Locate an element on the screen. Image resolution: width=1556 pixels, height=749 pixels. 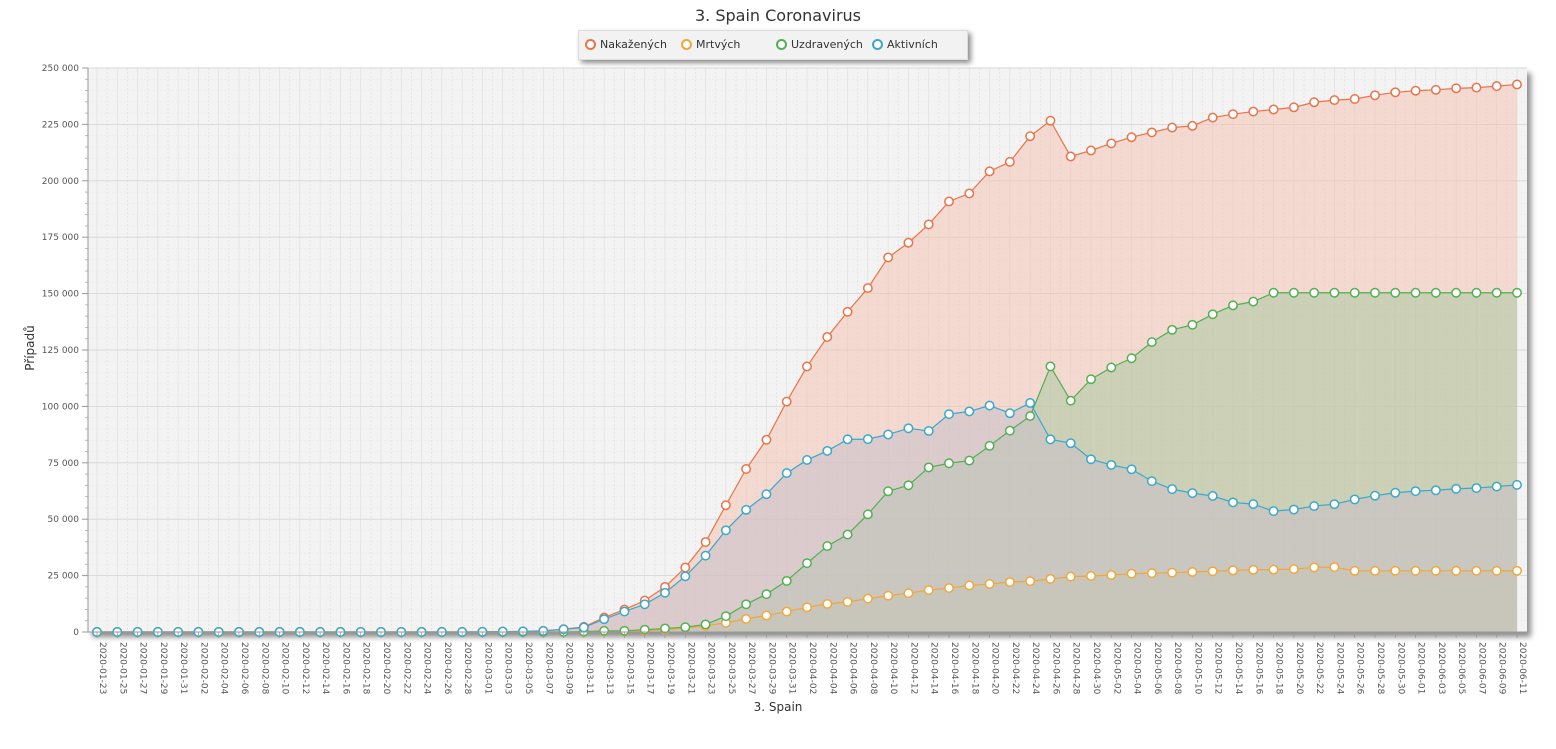
x-tick-label: 2020-01-31 is located at coordinates (183, 668).